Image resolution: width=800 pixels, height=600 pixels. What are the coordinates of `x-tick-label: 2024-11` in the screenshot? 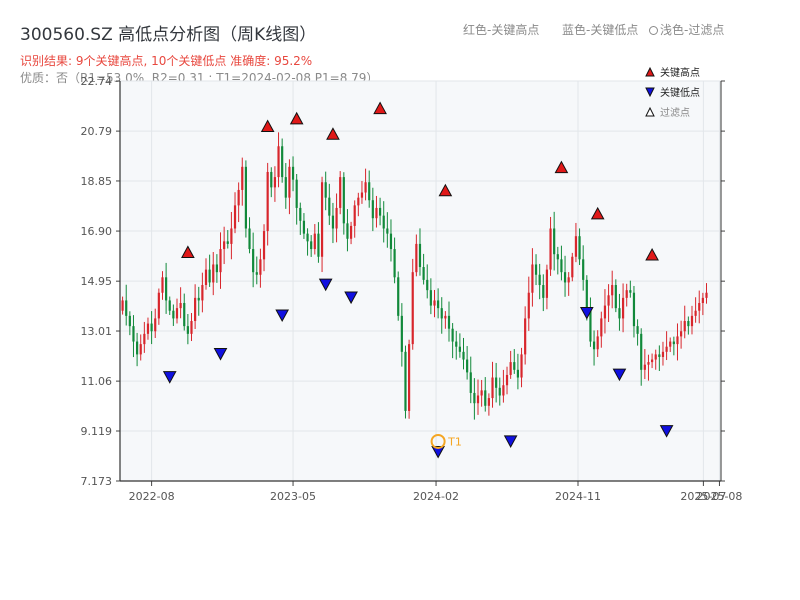 It's located at (578, 496).